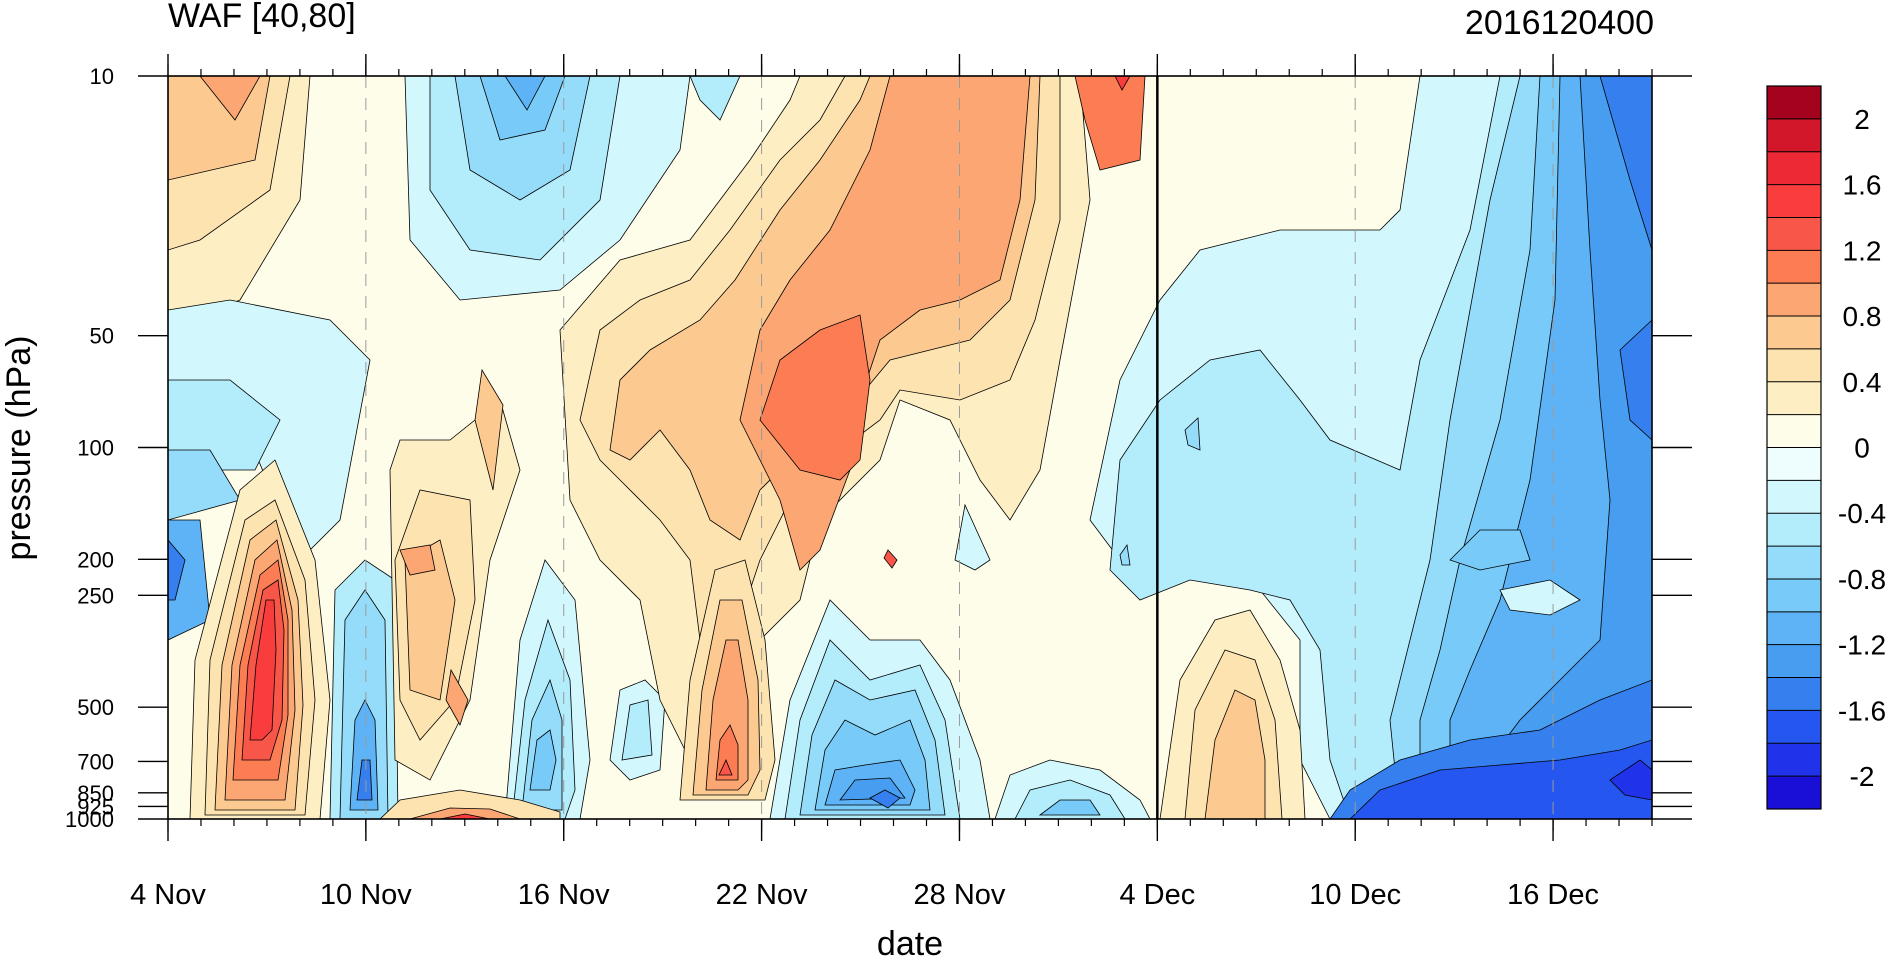 This screenshot has width=1889, height=961. Describe the element at coordinates (1862, 579) in the screenshot. I see `colorbar-label: -0.8` at that location.